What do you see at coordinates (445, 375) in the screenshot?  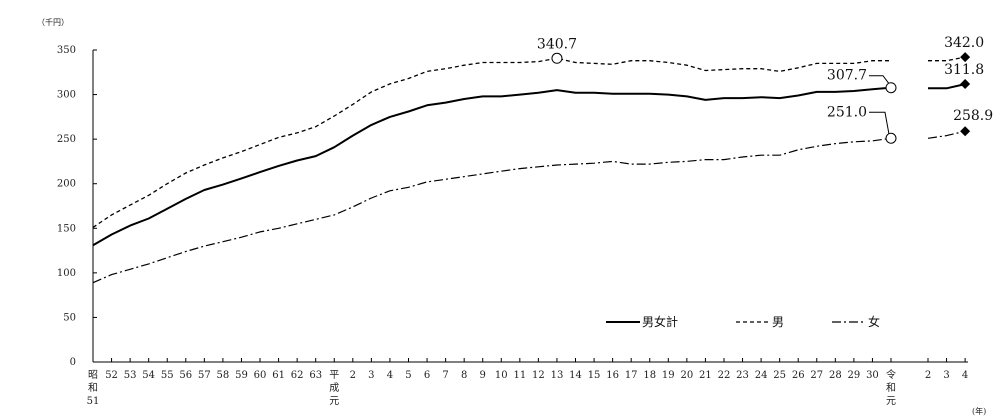 I see `x-tick-label: 7` at bounding box center [445, 375].